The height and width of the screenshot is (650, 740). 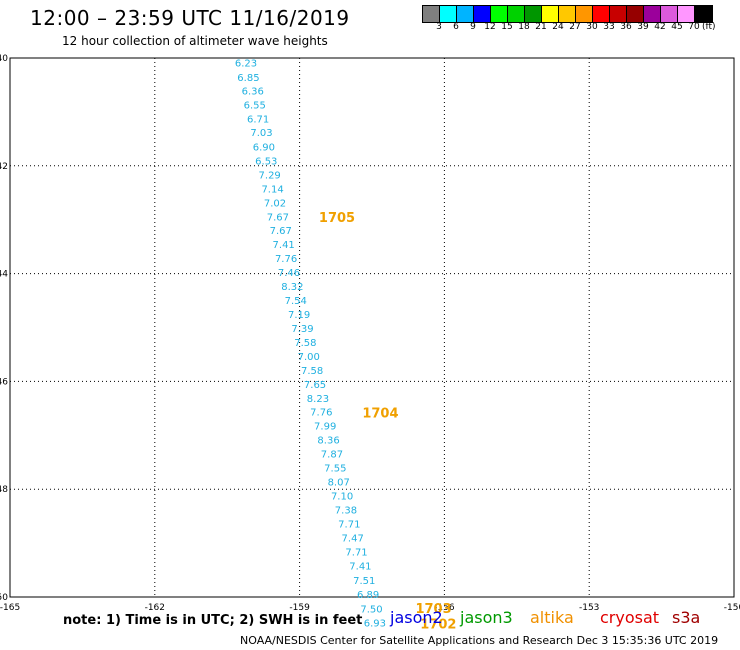 What do you see at coordinates (10, 608) in the screenshot?
I see `lon-tick-label: -165` at bounding box center [10, 608].